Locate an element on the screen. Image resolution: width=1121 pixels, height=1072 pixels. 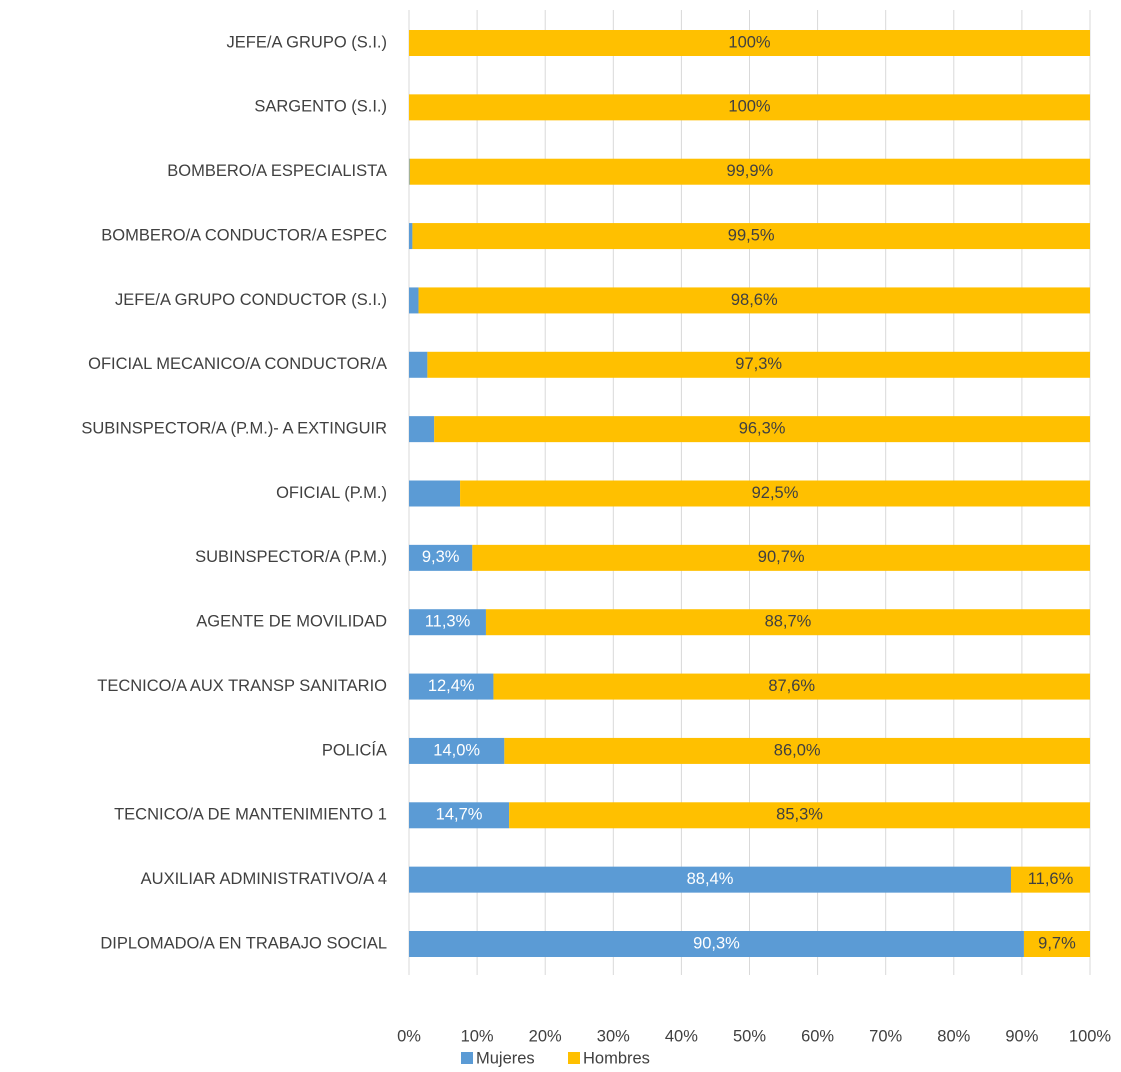
y-tick-label: BOMBERO/A ESPECIALISTA is located at coordinates (277, 171).